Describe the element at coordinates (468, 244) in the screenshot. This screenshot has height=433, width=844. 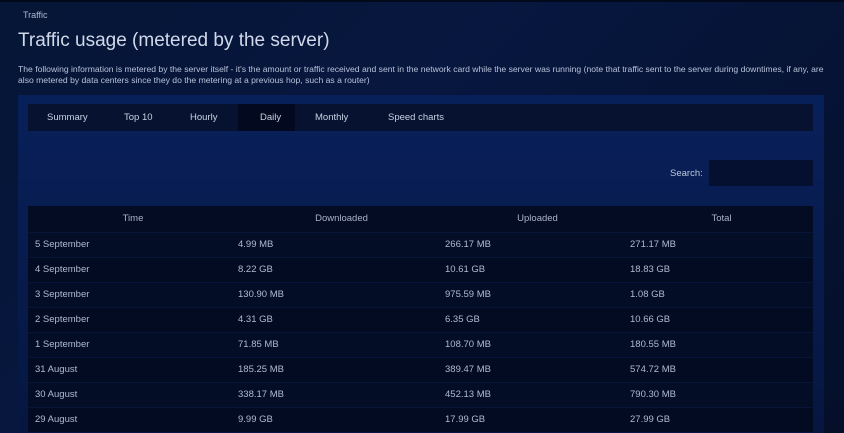
I see `cell-uploaded: 266.17 MB` at that location.